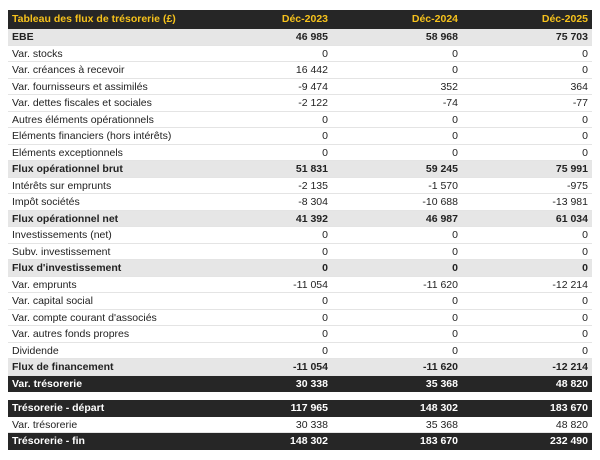 The height and width of the screenshot is (460, 600). What do you see at coordinates (300, 235) in the screenshot?
I see `table-row: Investissements (net) 0 0 0` at bounding box center [300, 235].